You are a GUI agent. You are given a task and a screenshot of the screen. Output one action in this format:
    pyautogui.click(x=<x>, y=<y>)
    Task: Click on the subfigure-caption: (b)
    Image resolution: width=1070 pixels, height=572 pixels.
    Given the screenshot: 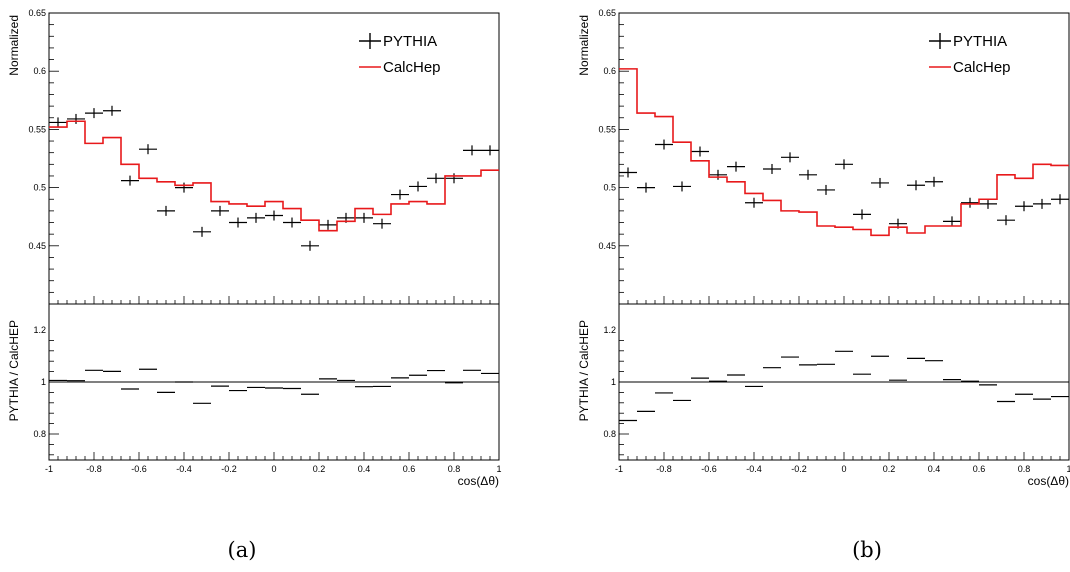 What is the action you would take?
    pyautogui.click(x=867, y=550)
    